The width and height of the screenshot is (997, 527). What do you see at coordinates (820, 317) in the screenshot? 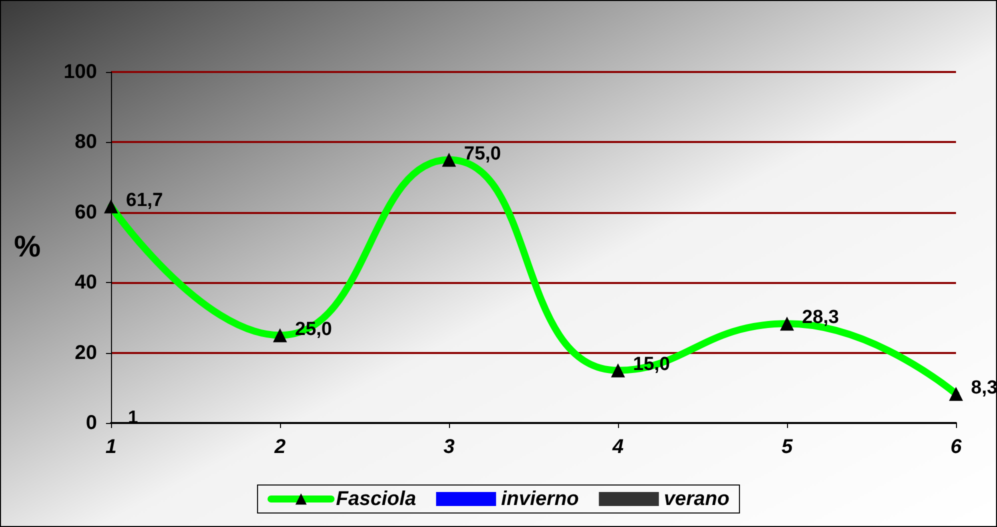
I see `data-label: 28,3` at bounding box center [820, 317].